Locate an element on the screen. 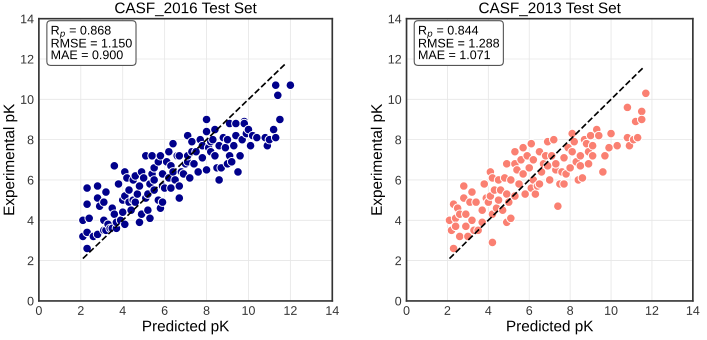 Image resolution: width=707 pixels, height=340 pixels. annotation: R$_{p}$ = 0.844 RMSE = 1.288 MAE = 1.071 is located at coordinates (459, 43).